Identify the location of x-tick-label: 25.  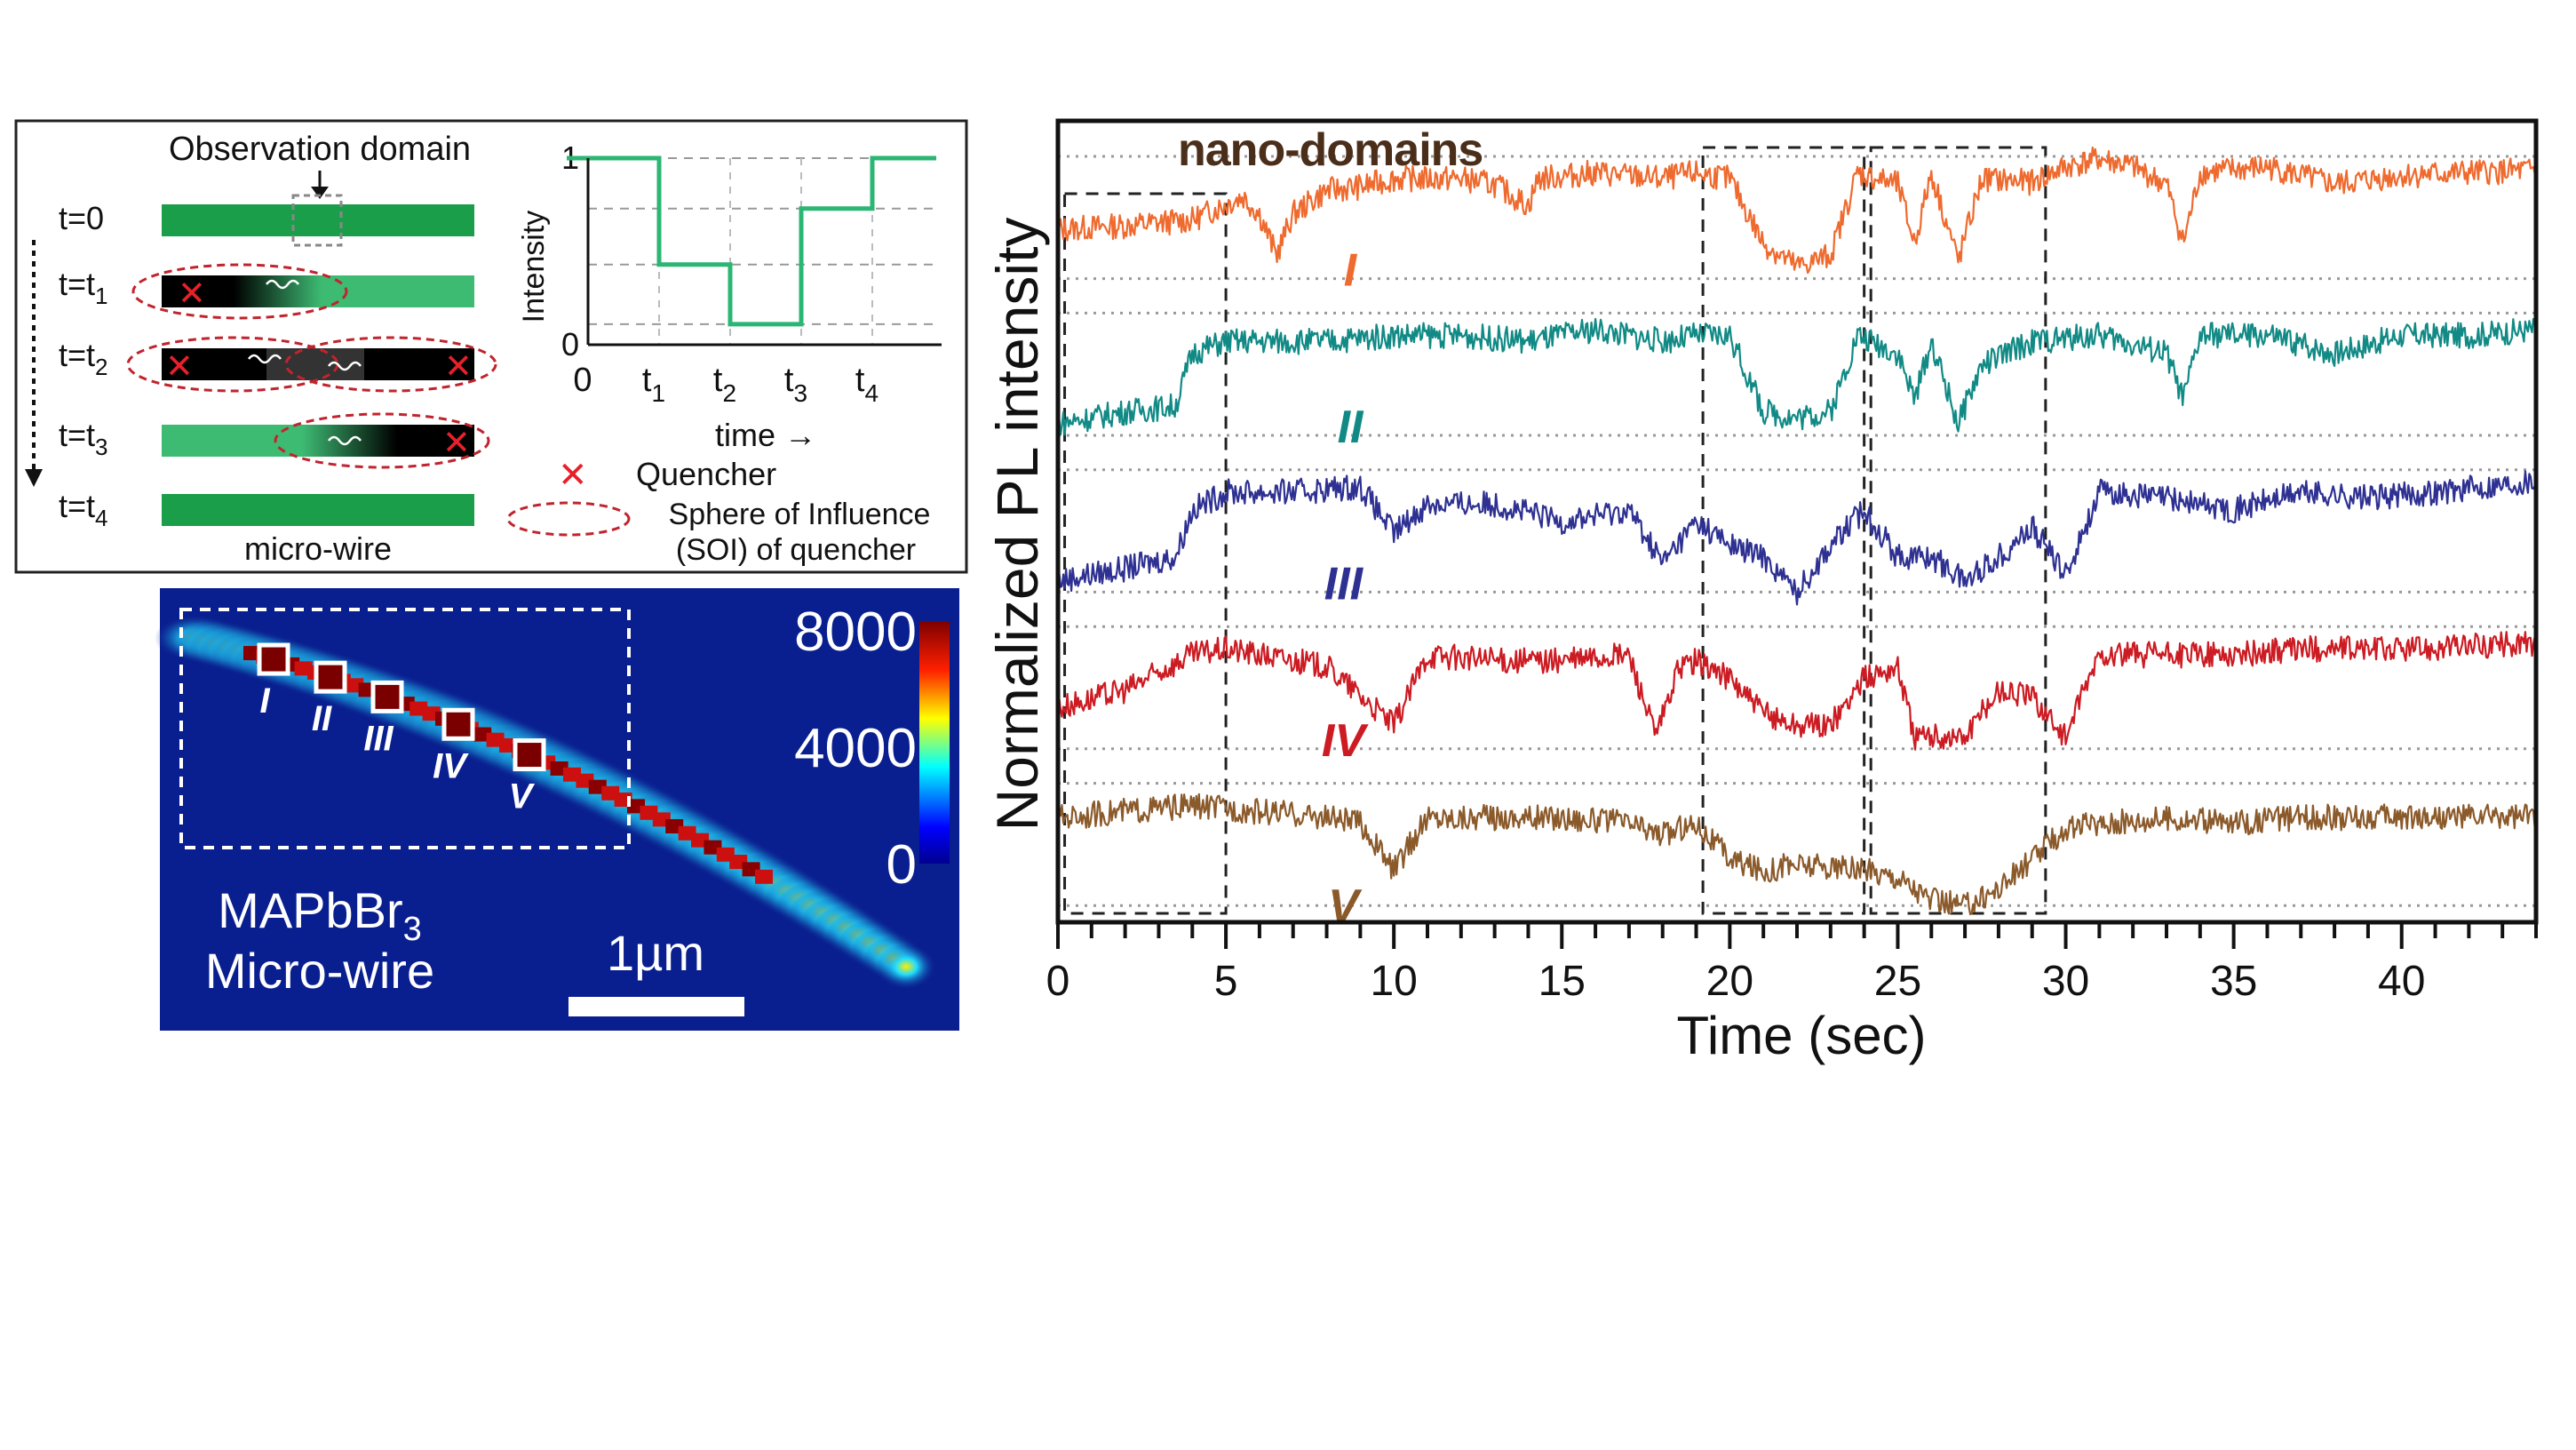
(1897, 981).